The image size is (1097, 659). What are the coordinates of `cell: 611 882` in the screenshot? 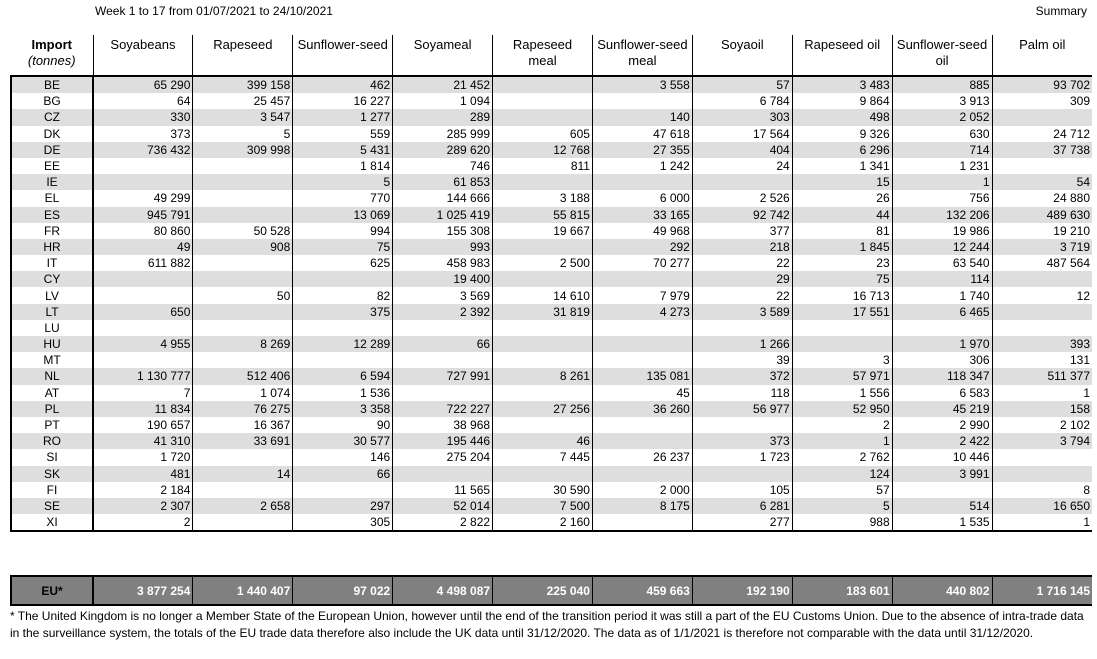 It's located at (142, 263).